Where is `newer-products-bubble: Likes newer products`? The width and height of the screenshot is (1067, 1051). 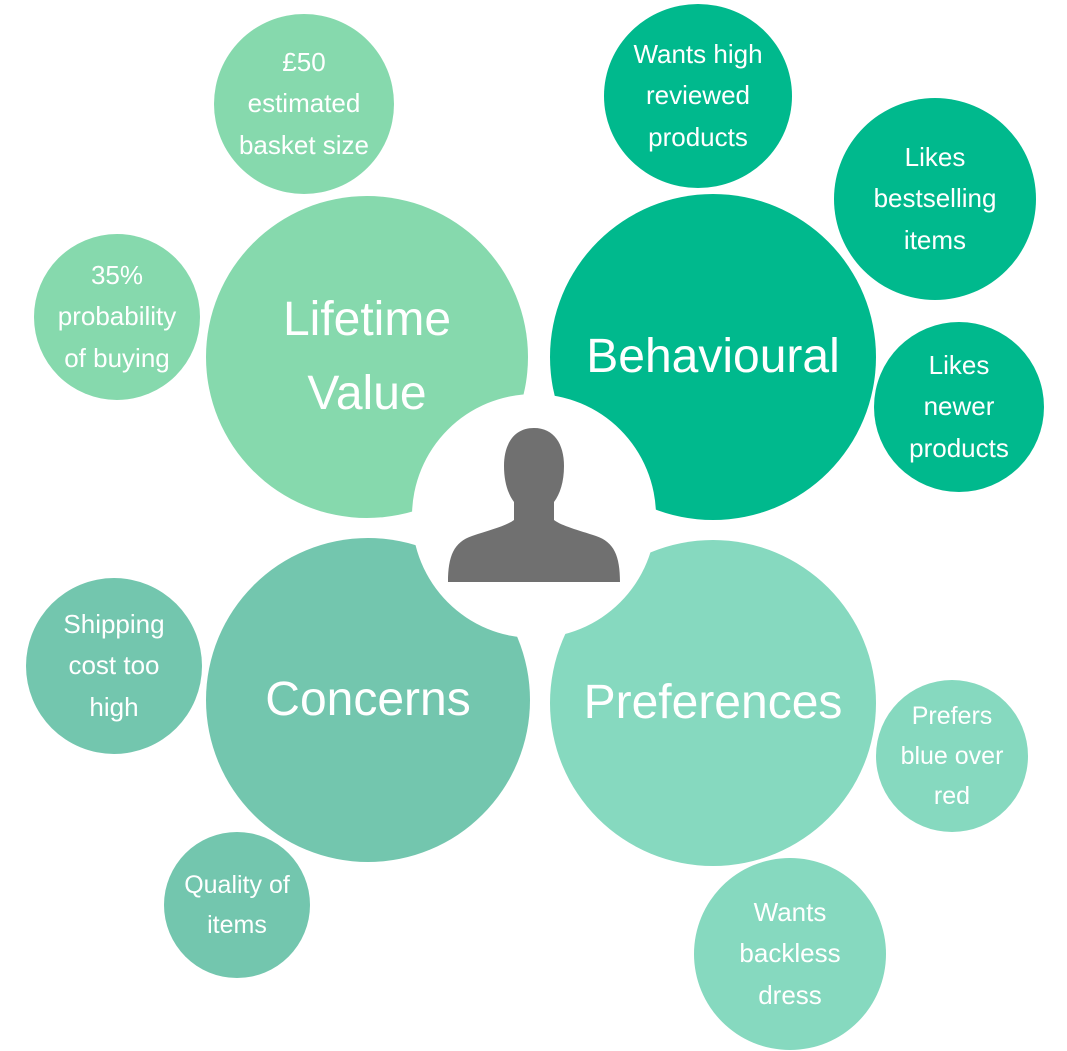
newer-products-bubble: Likes newer products is located at coordinates (959, 407).